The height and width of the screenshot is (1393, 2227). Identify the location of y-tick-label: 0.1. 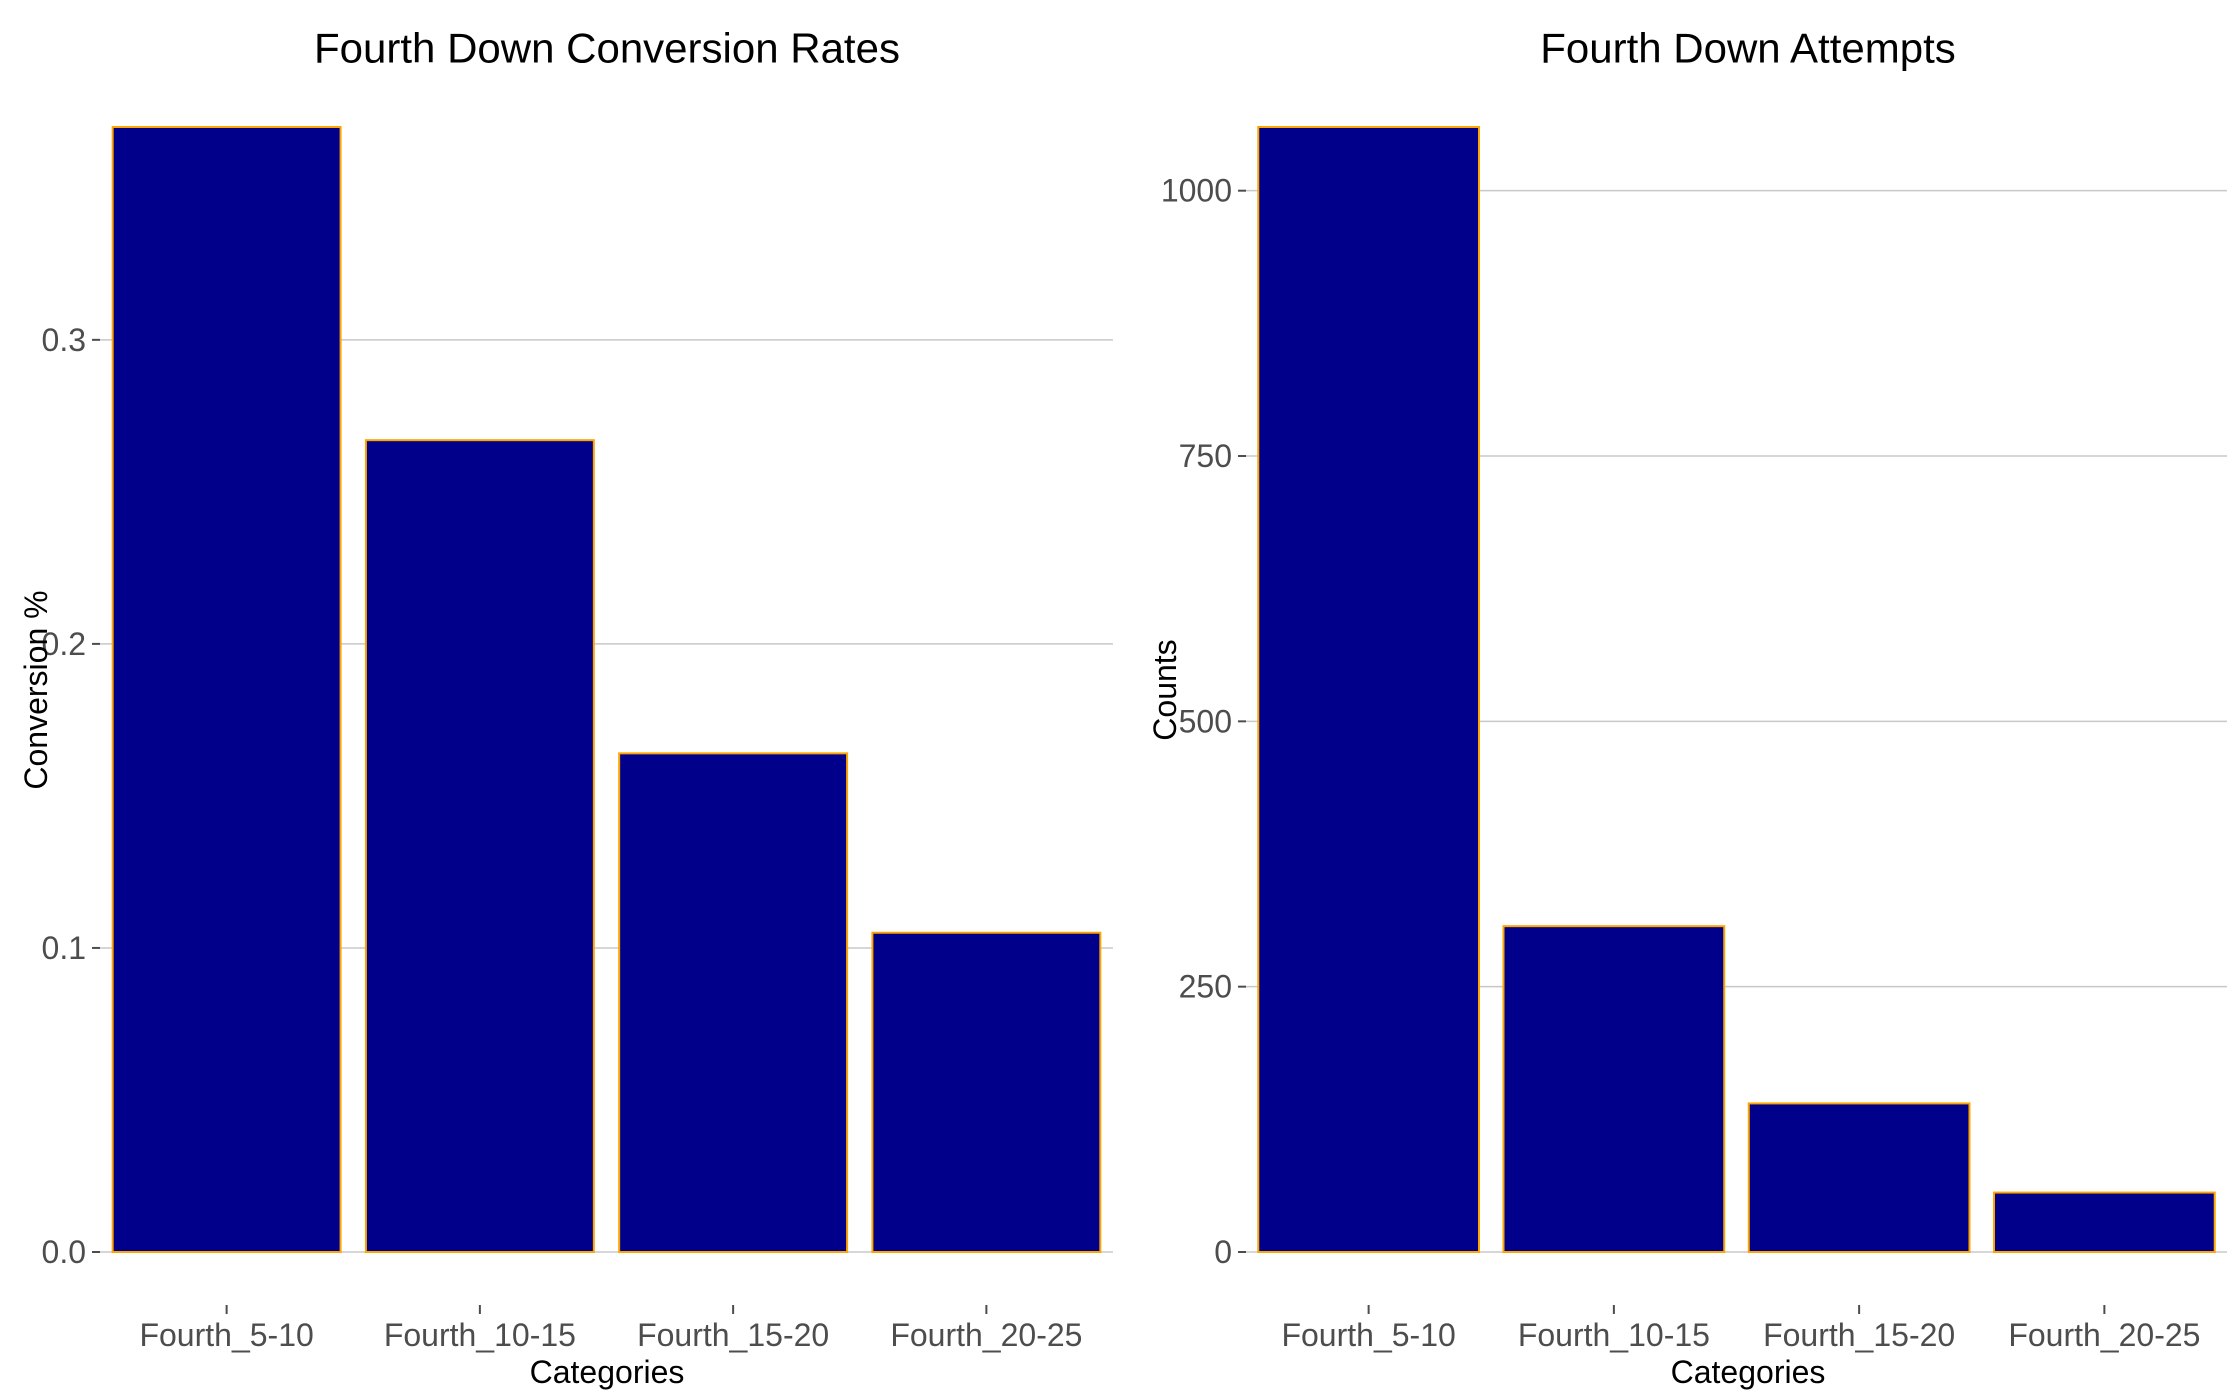
(64, 948).